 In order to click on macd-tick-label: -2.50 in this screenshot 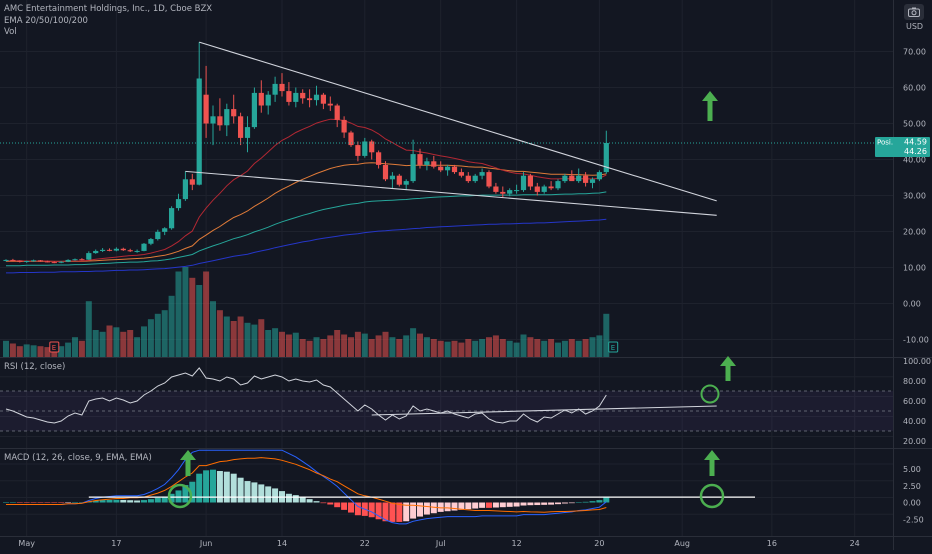, I will do `click(913, 519)`.